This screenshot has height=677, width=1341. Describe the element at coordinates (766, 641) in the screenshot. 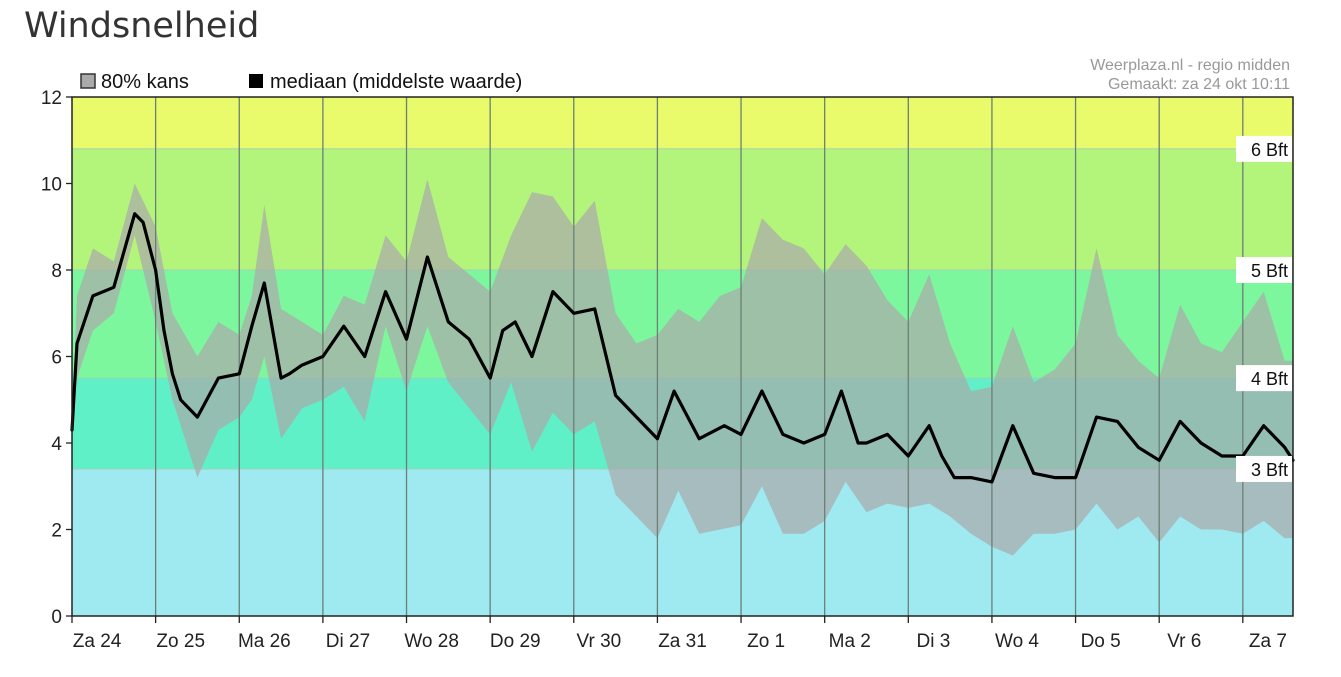

I see `x-tick-label-8: Zo 1` at that location.